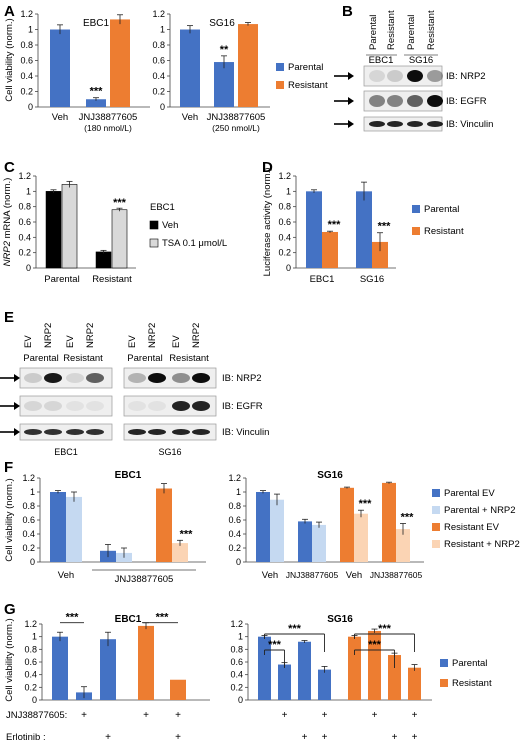 This screenshot has width=520, height=755. I want to click on bar-parental-jnj, so click(224, 84).